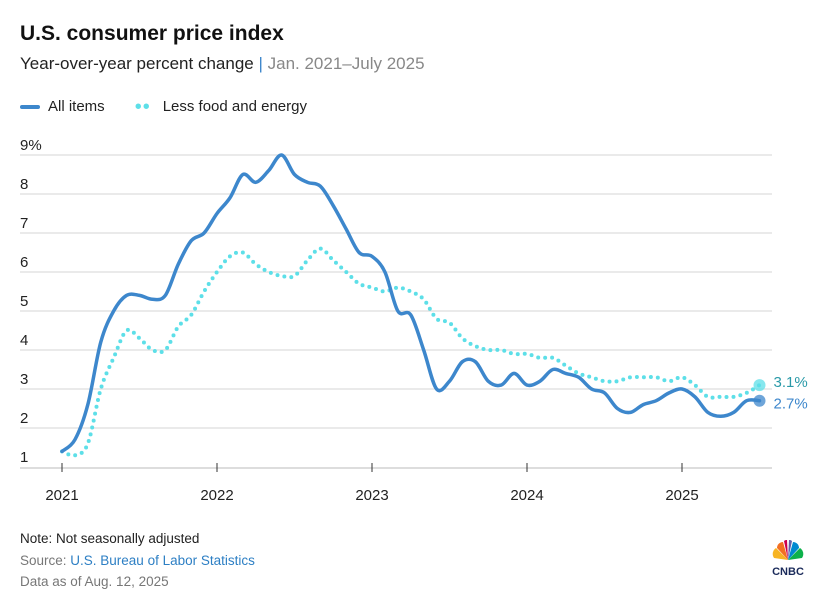  I want to click on y-tick-label: 9%, so click(31, 145).